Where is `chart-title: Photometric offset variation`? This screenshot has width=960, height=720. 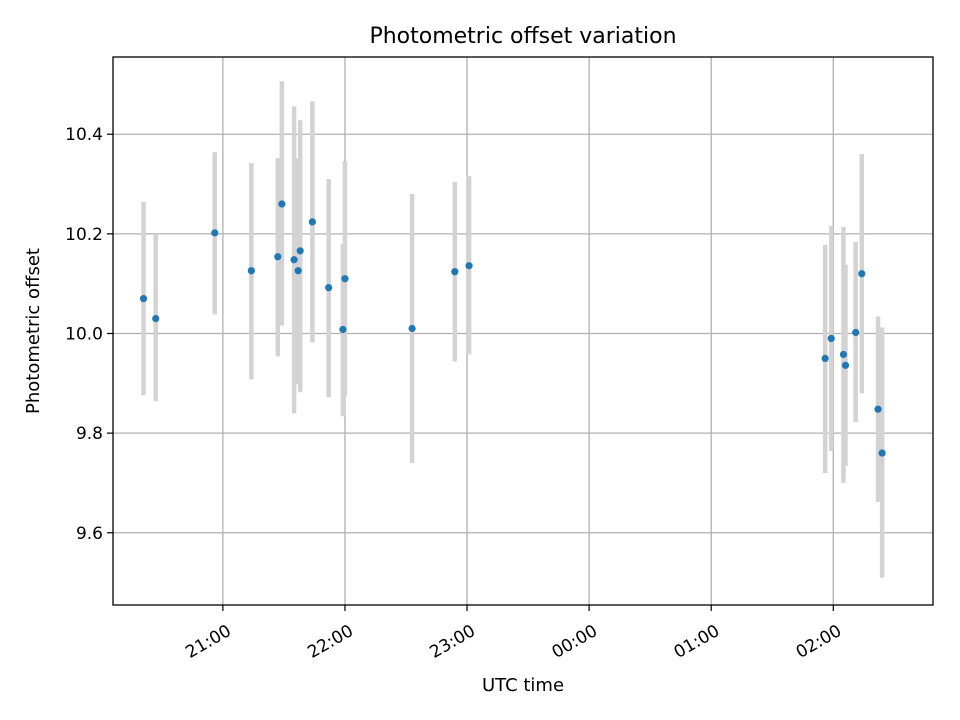
chart-title: Photometric offset variation is located at coordinates (522, 36).